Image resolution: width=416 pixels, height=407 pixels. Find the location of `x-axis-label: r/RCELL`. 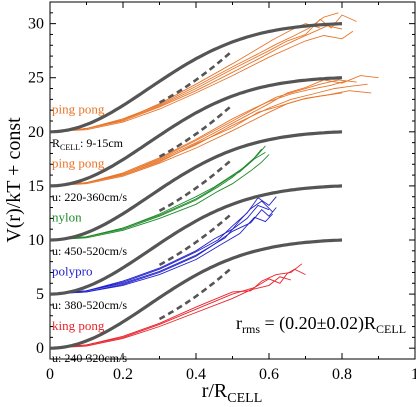

x-axis-label: r/RCELL is located at coordinates (232, 393).